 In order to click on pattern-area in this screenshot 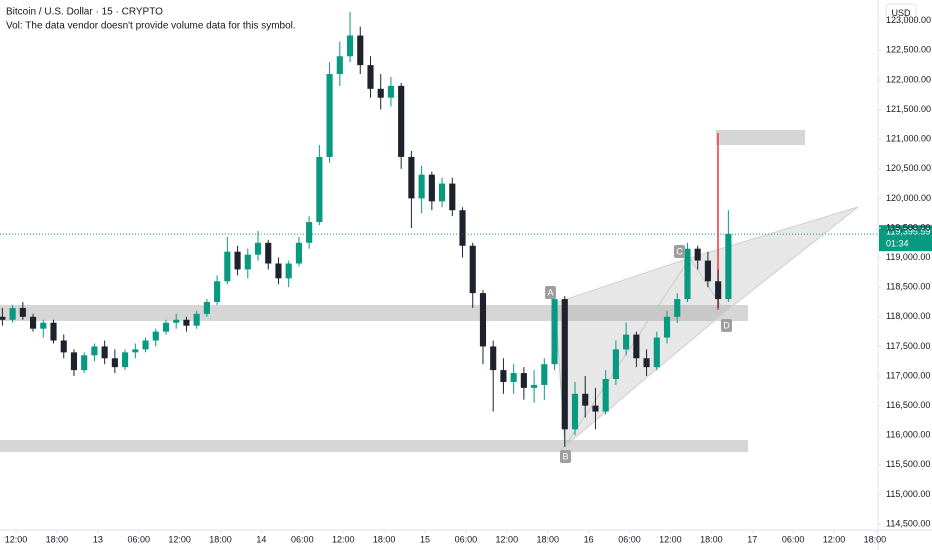, I will do `click(706, 327)`.